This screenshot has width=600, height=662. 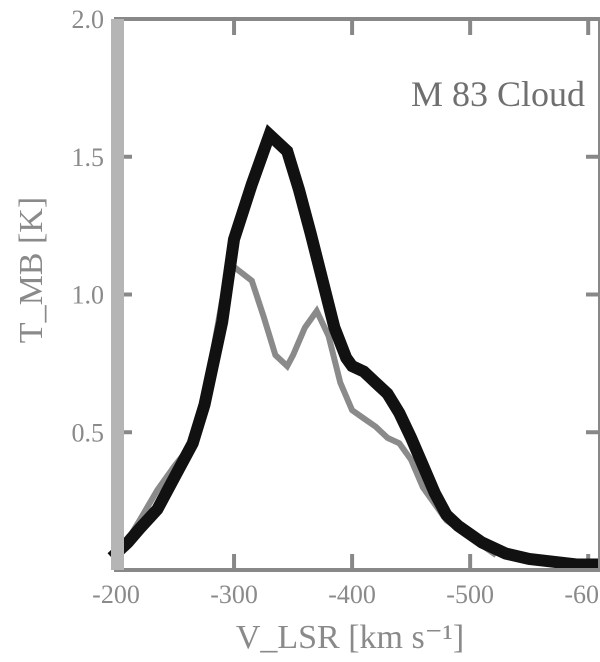 What do you see at coordinates (582, 594) in the screenshot?
I see `x-tick-label: -600` at bounding box center [582, 594].